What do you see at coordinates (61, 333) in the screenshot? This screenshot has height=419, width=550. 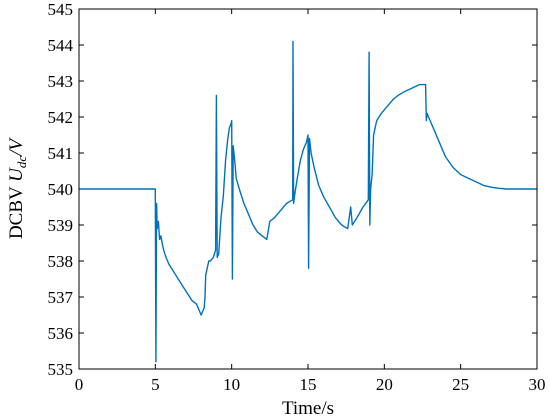 I see `y-tick-label: 536` at bounding box center [61, 333].